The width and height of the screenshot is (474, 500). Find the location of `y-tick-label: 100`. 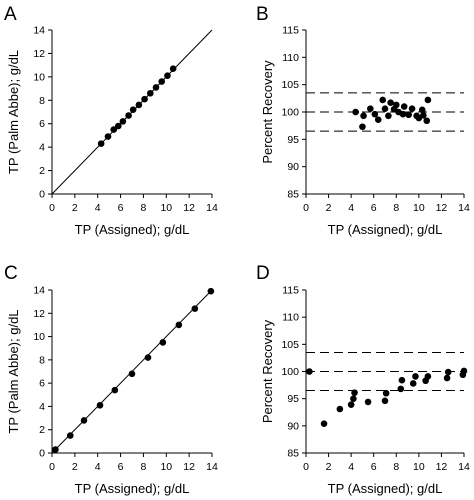

y-tick-label: 100 is located at coordinates (290, 113).